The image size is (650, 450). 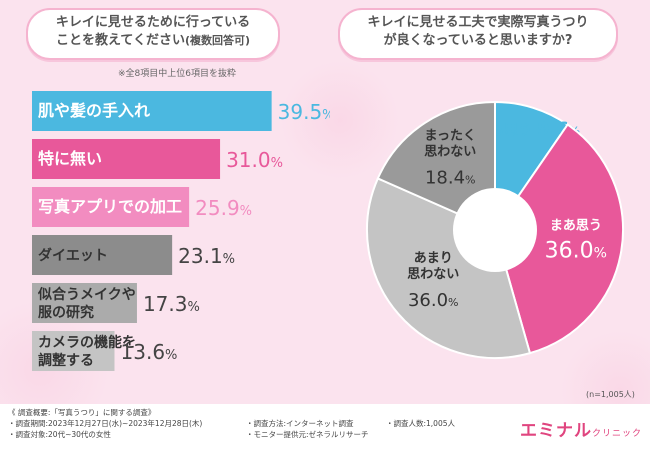 What do you see at coordinates (439, 177) in the screenshot?
I see `value-int: 18.` at bounding box center [439, 177].